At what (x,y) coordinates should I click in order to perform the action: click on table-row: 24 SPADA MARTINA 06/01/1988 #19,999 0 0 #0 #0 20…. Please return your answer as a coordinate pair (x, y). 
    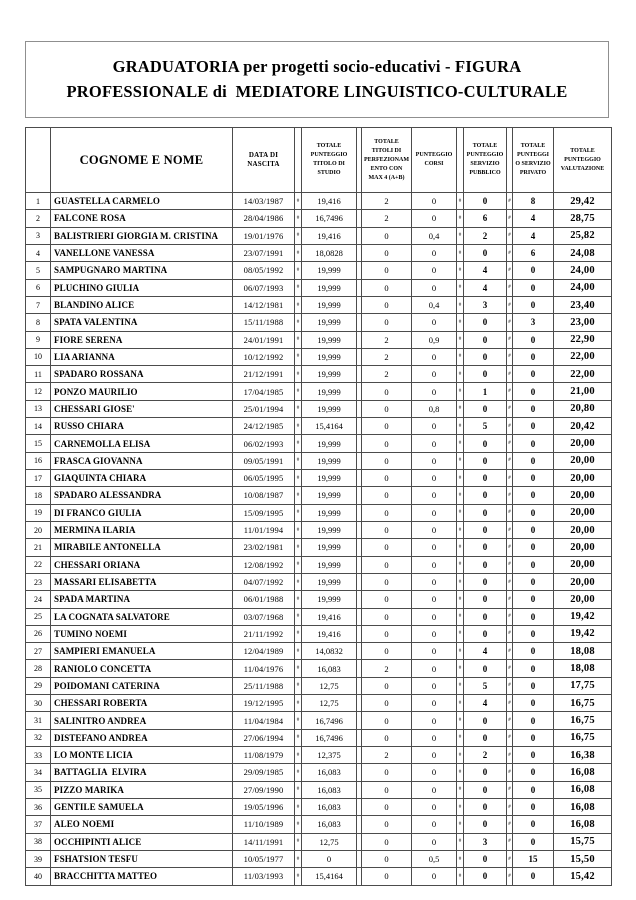
    Looking at the image, I should click on (318, 599).